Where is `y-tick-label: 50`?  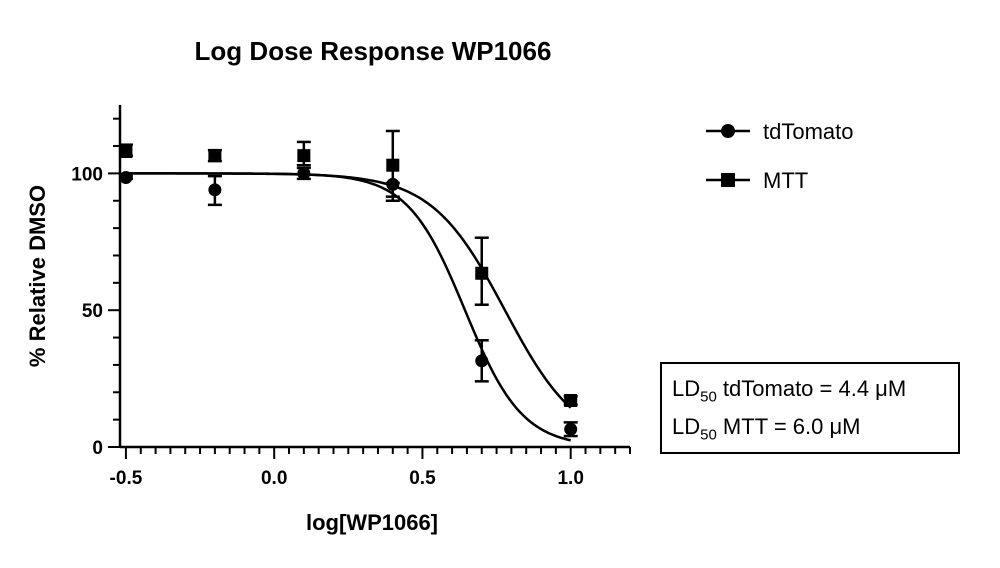 y-tick-label: 50 is located at coordinates (92, 311).